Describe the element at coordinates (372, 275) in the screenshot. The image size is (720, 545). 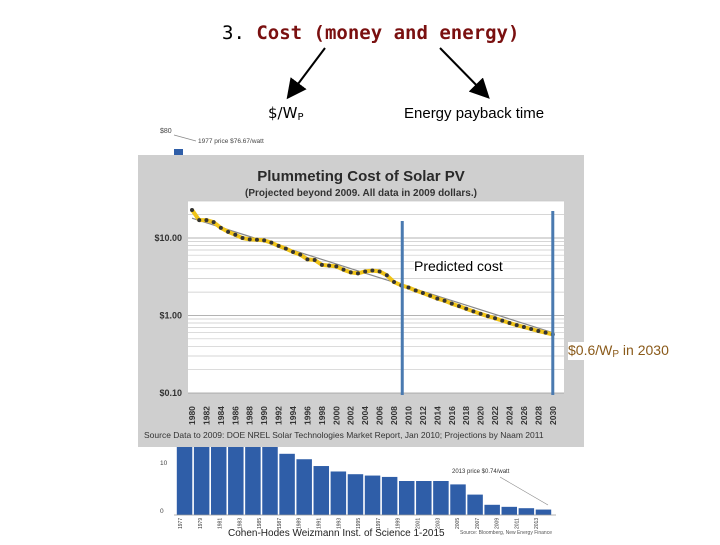
I see `trend-line` at that location.